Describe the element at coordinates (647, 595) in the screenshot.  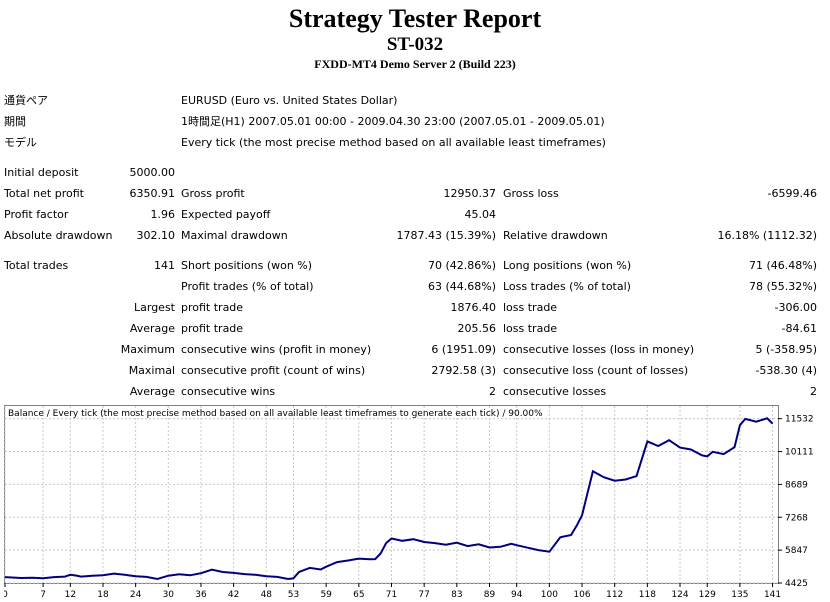
I see `x-tick-label: 118` at that location.